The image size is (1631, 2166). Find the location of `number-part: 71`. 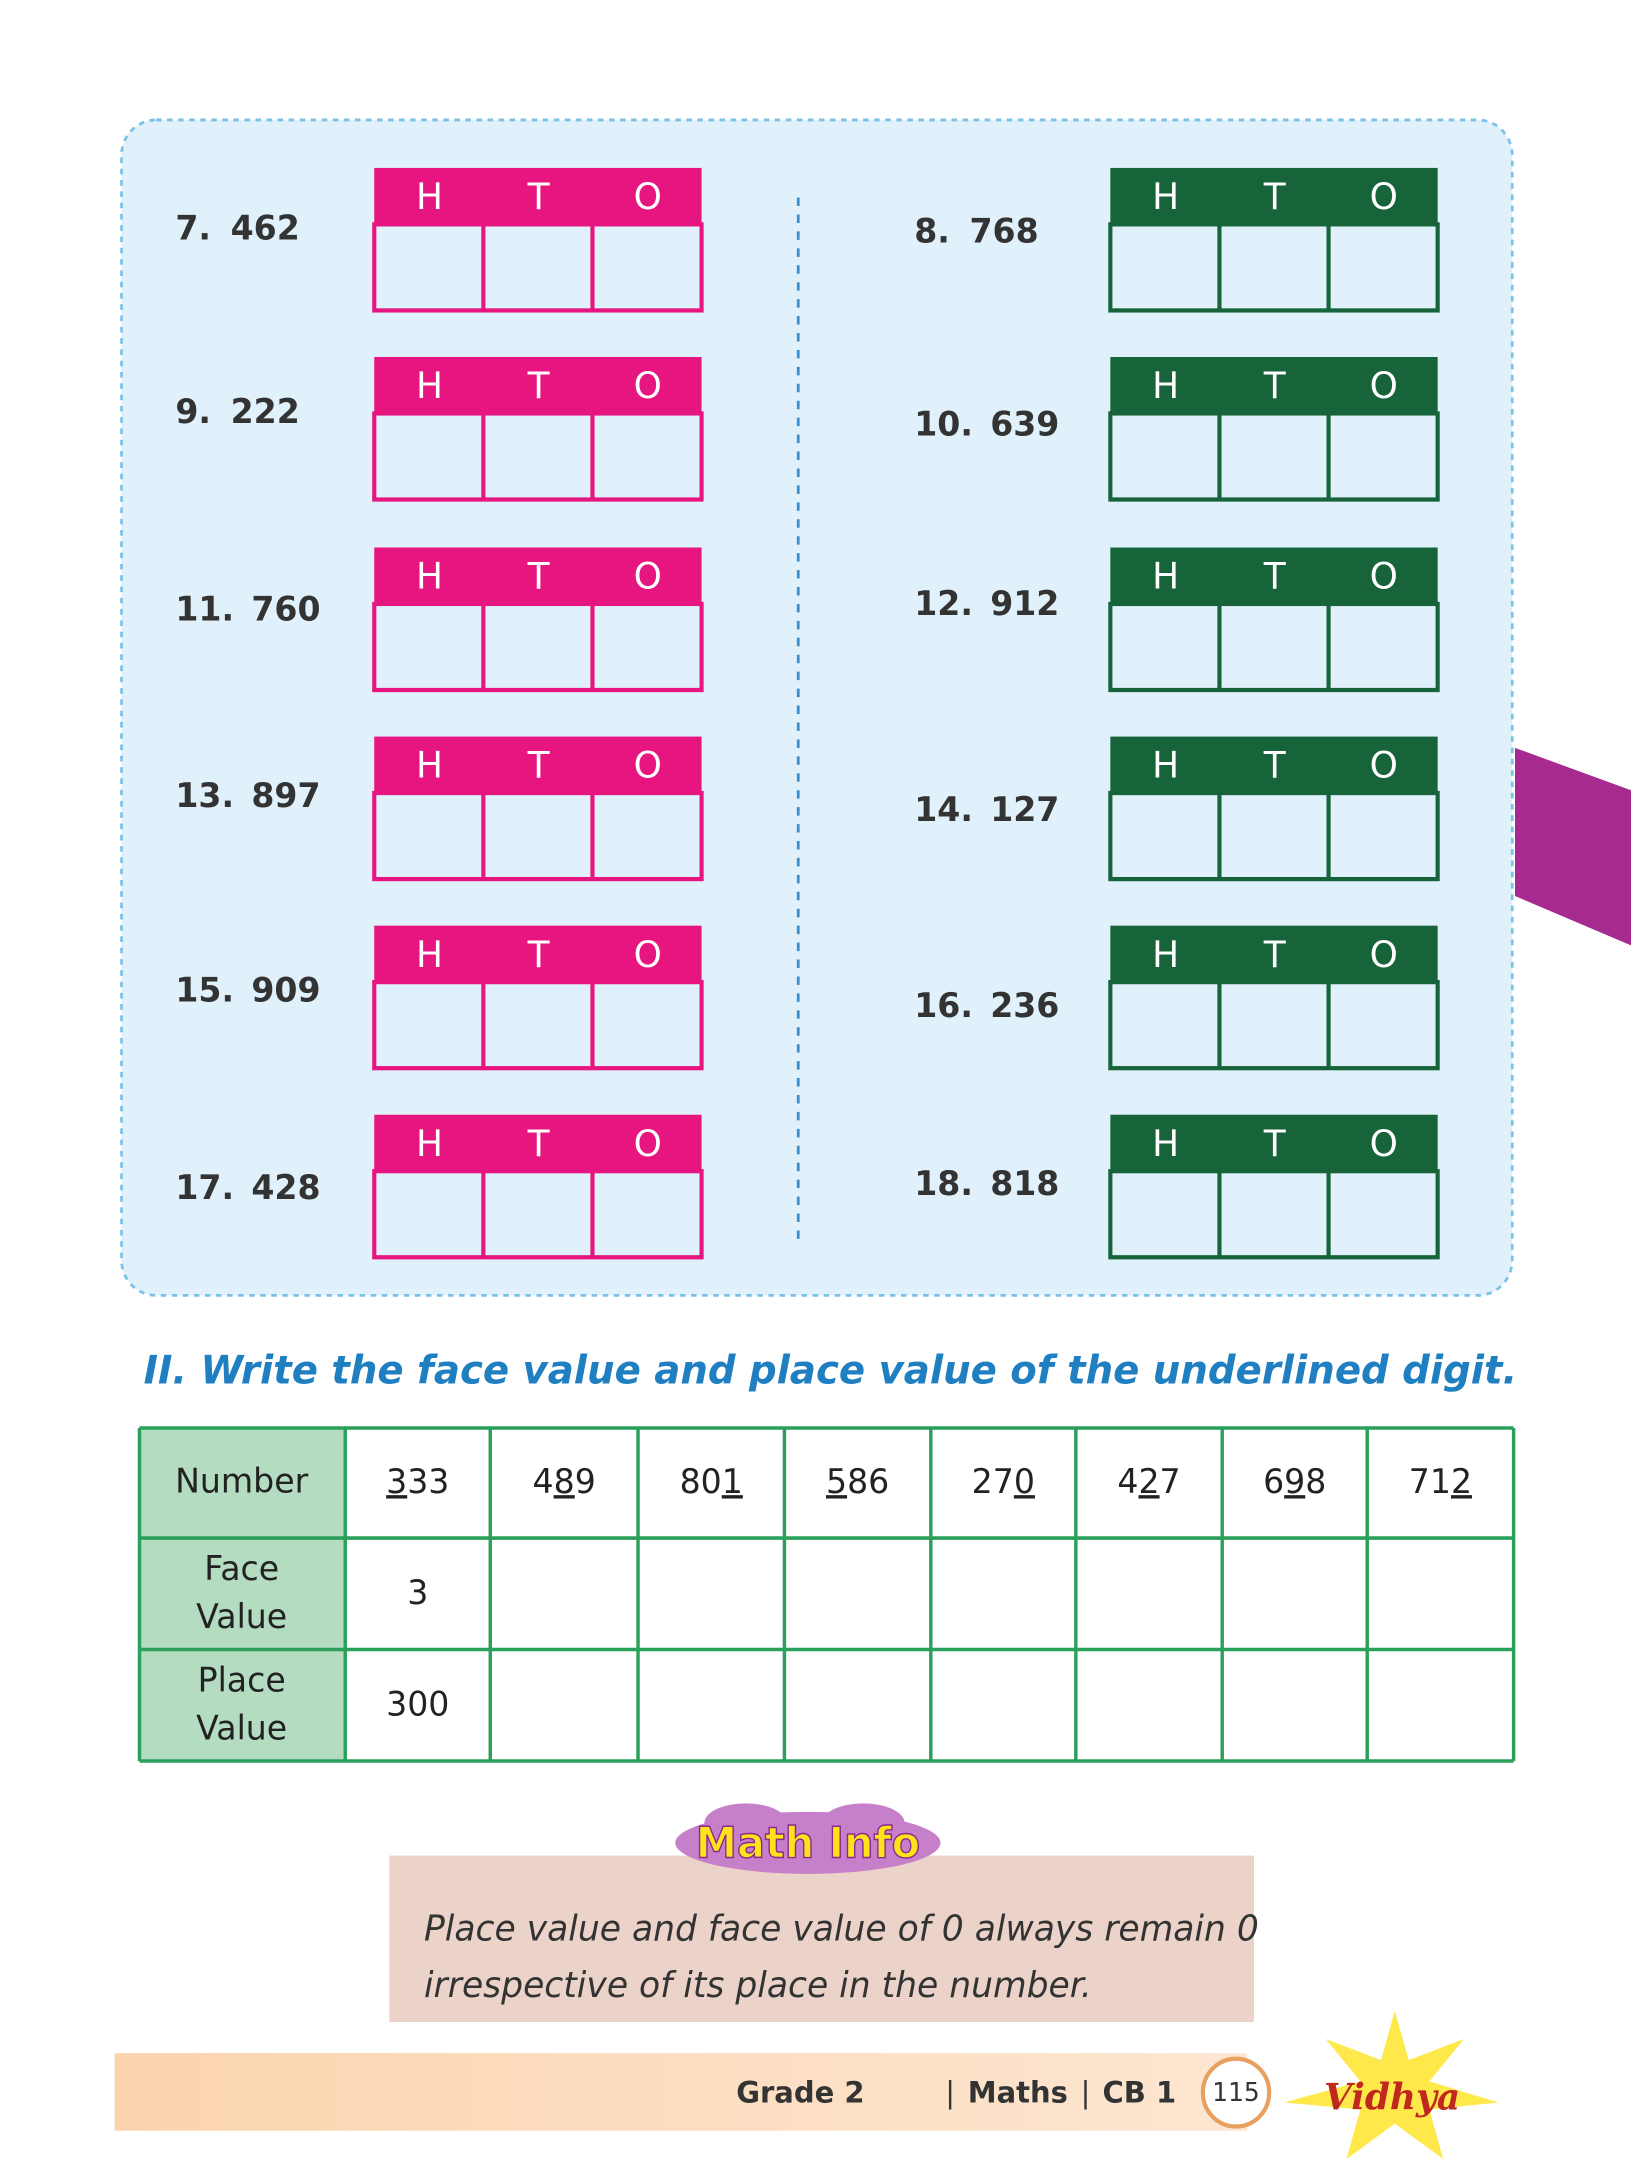

number-part: 71 is located at coordinates (1430, 1480).